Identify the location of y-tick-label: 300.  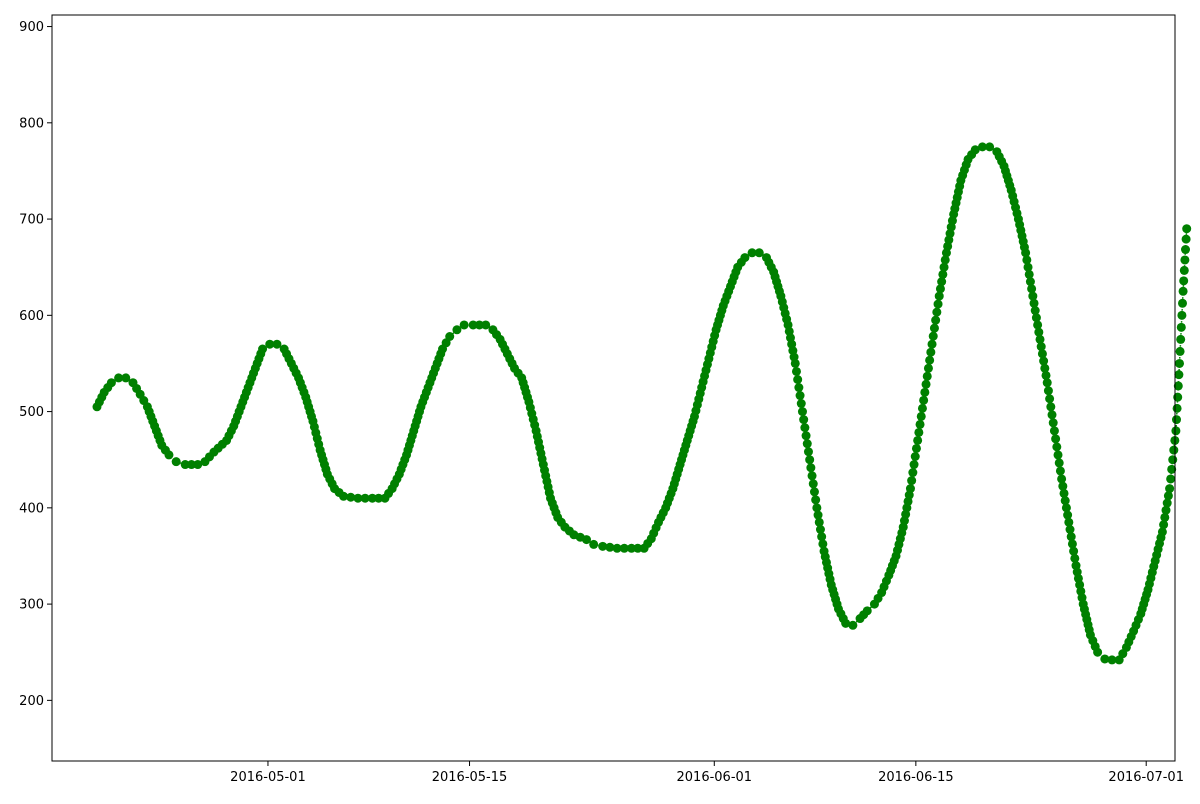
(31, 605).